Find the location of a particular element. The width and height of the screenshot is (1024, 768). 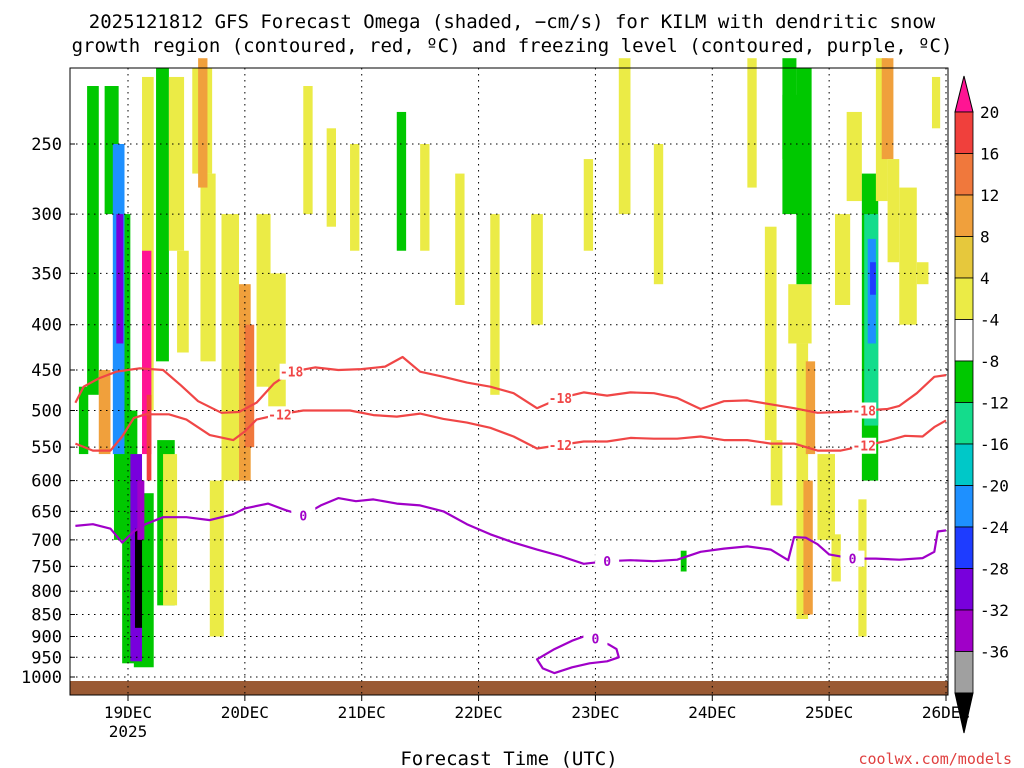

colorbar-label: -20 is located at coordinates (994, 486).